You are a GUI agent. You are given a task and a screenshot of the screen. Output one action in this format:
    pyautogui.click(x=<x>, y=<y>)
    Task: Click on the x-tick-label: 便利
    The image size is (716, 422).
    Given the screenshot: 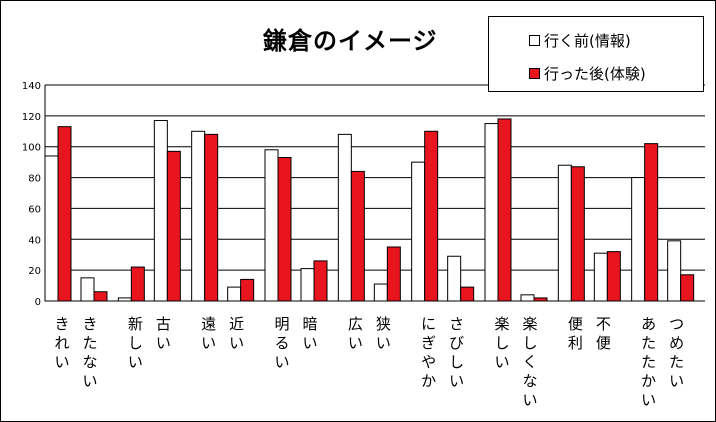 What is the action you would take?
    pyautogui.click(x=575, y=333)
    